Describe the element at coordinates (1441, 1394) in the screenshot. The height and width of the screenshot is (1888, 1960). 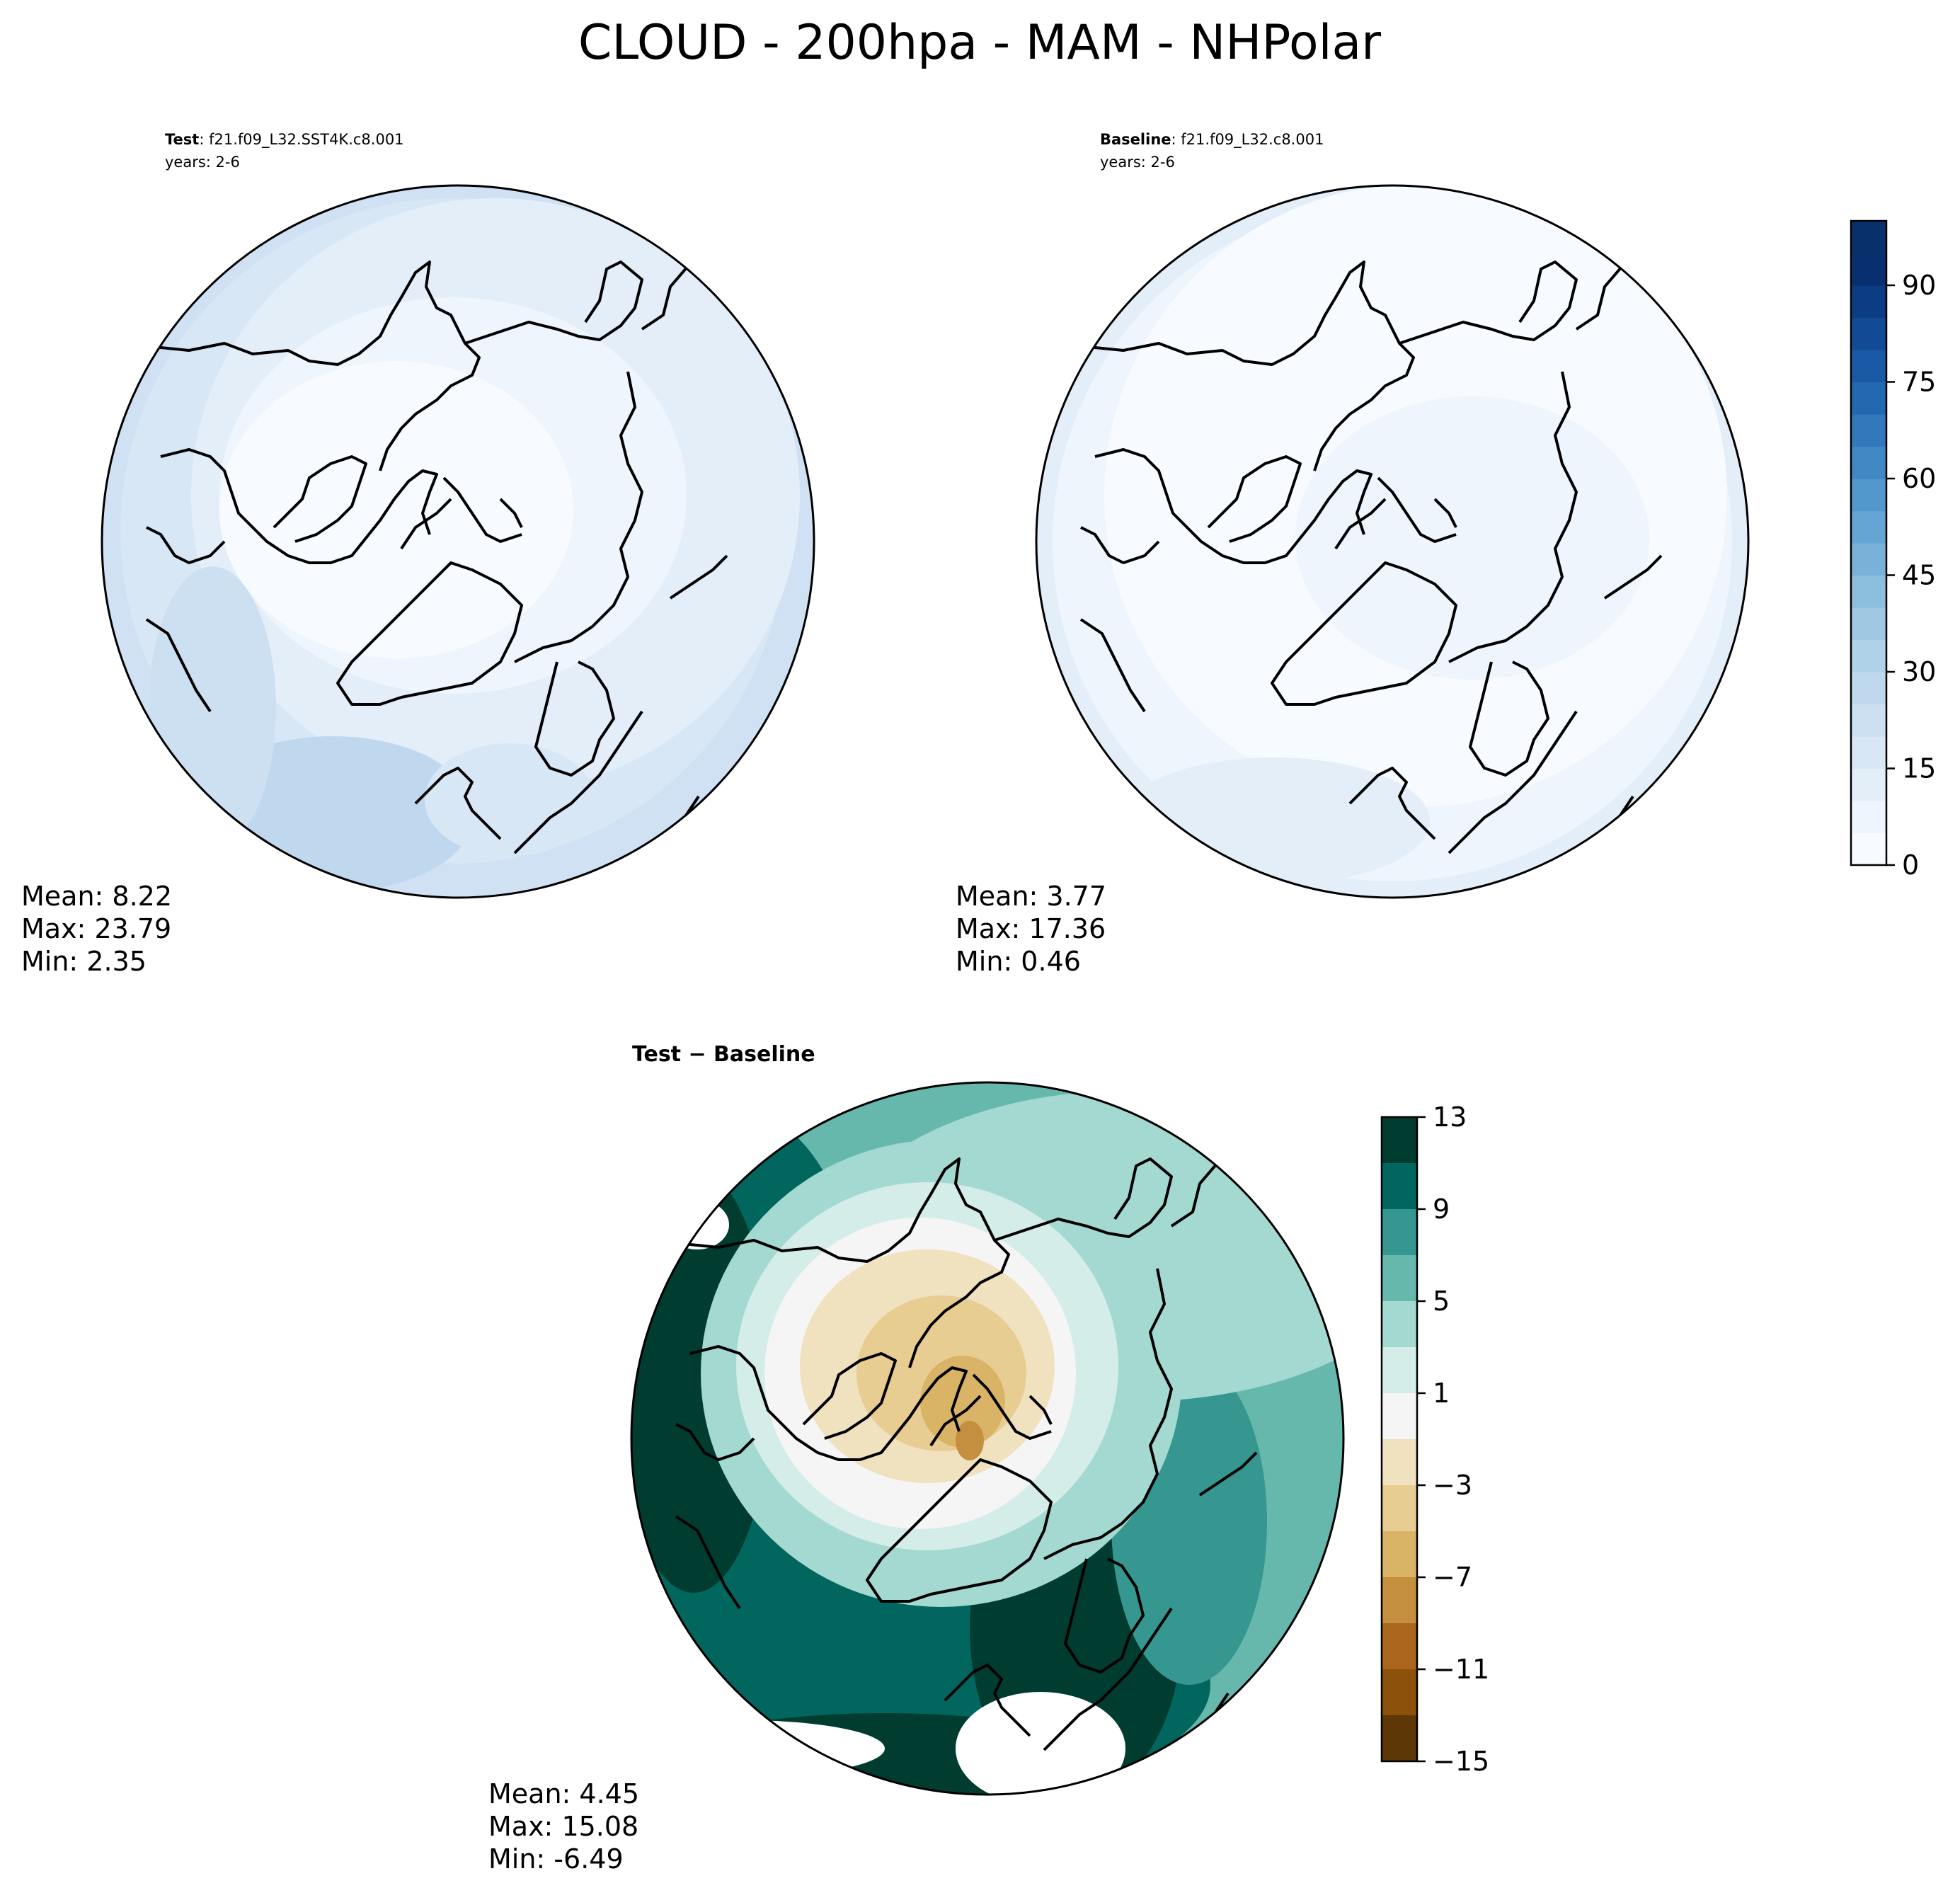
I see `colorbar-tick-label: 1` at that location.